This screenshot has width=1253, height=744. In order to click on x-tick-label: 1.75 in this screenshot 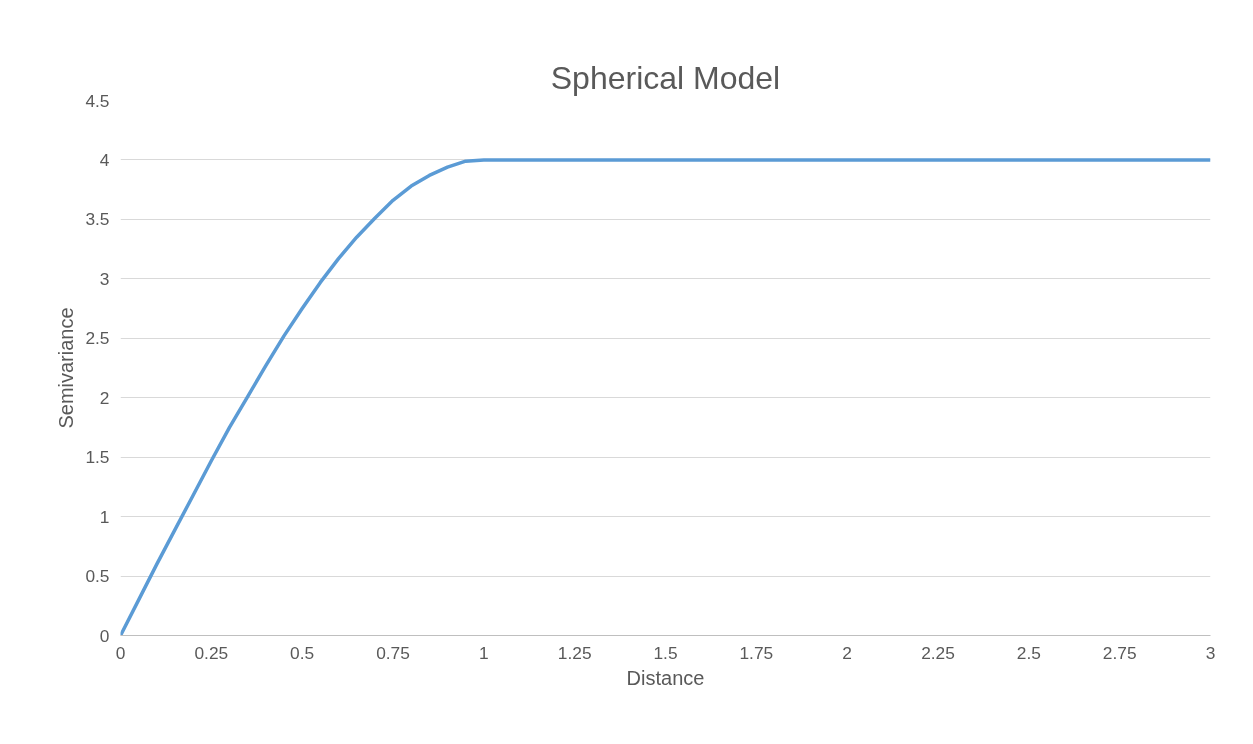, I will do `click(756, 652)`.